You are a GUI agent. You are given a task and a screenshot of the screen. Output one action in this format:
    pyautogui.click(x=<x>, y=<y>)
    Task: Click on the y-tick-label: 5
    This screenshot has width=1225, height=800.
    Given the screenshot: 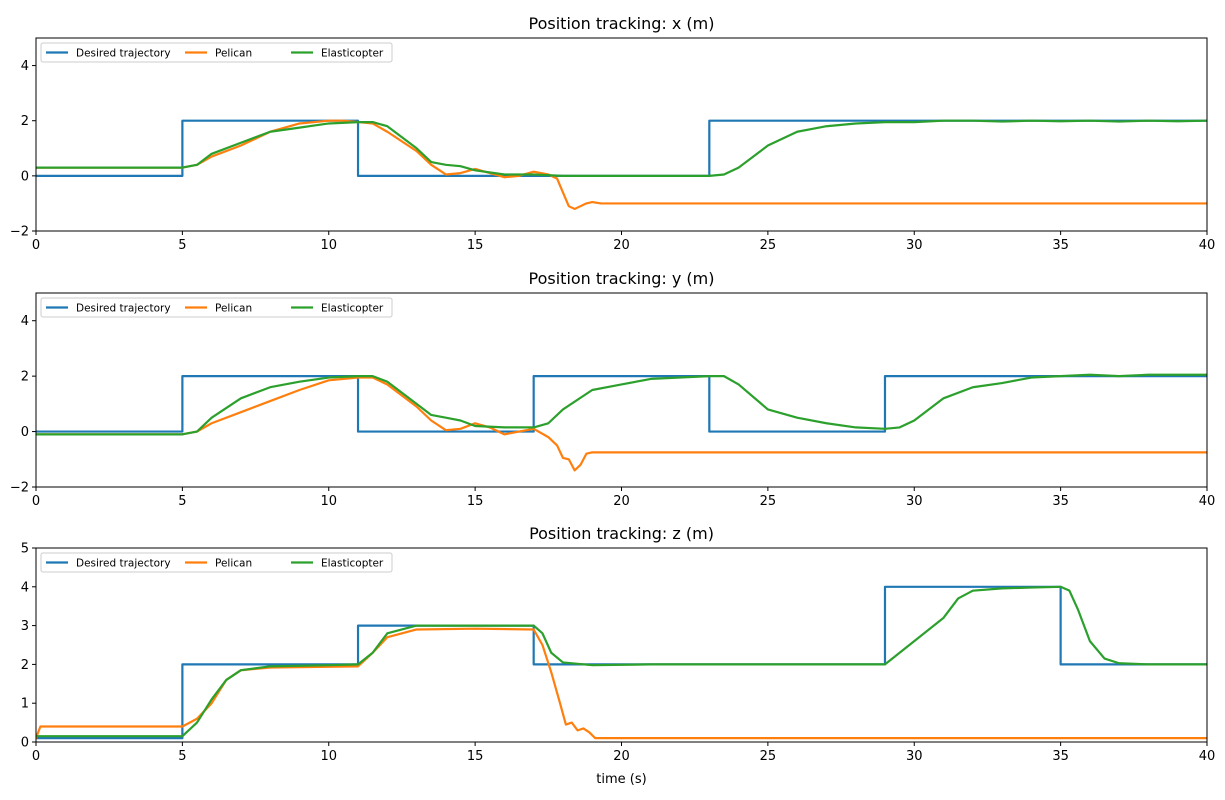 What is the action you would take?
    pyautogui.click(x=25, y=549)
    